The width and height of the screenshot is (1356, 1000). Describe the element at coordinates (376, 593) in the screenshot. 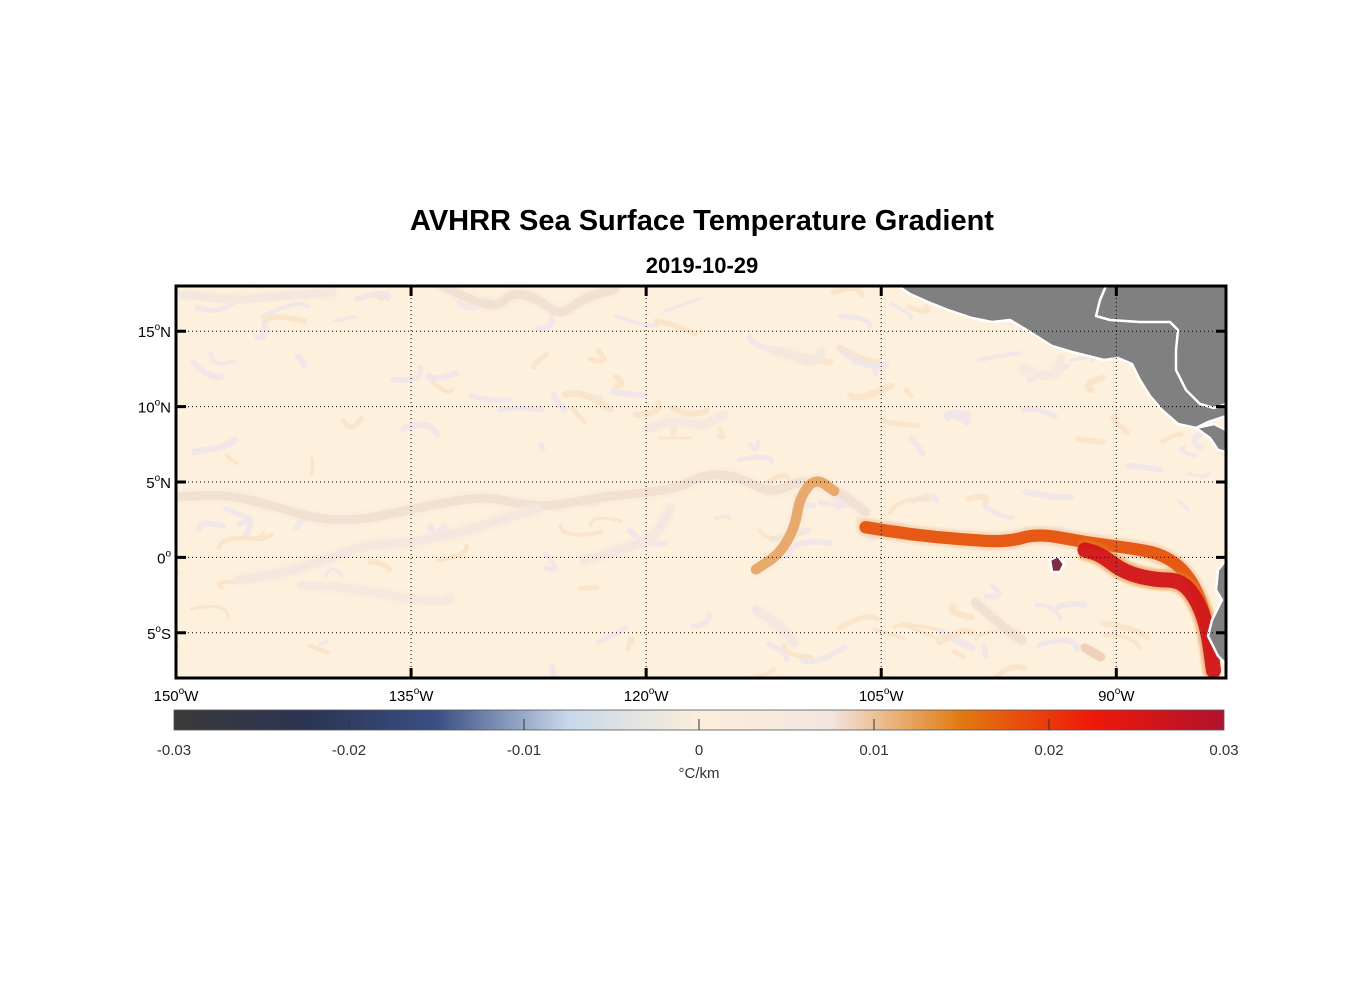

I see `south-filament-a` at that location.